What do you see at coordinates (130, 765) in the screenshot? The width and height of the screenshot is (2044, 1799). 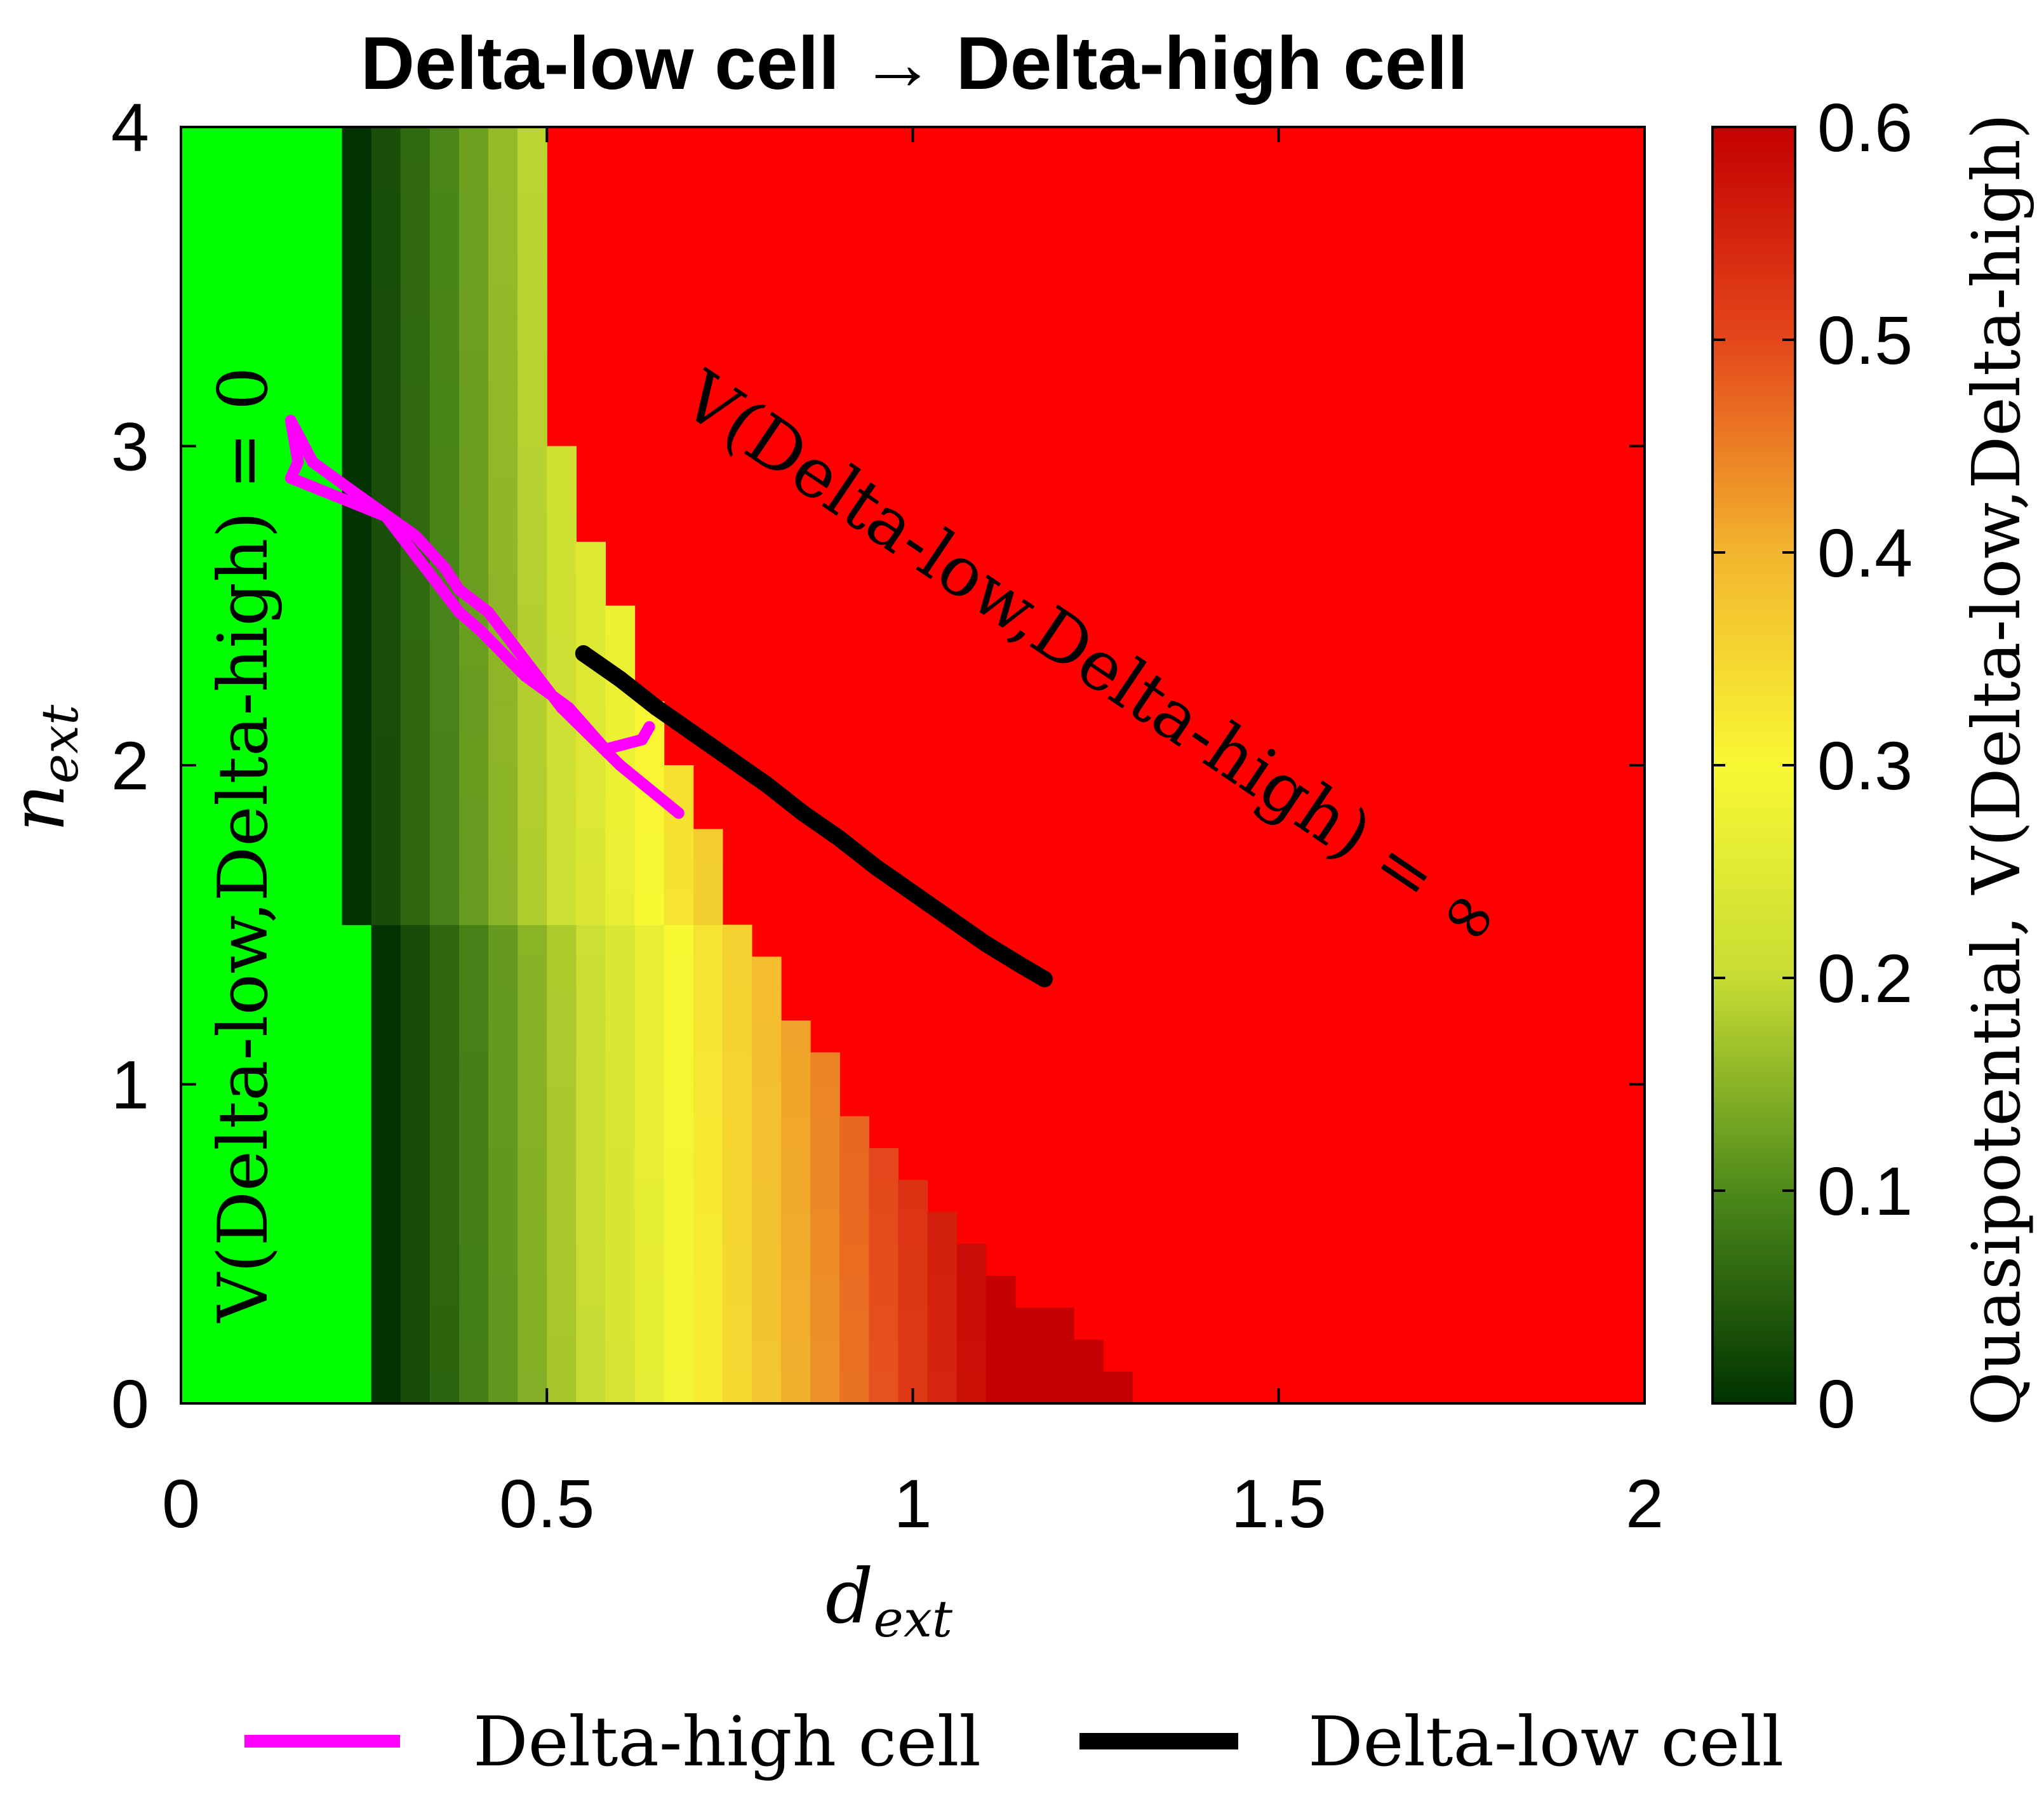 I see `y-tick-label: 2` at bounding box center [130, 765].